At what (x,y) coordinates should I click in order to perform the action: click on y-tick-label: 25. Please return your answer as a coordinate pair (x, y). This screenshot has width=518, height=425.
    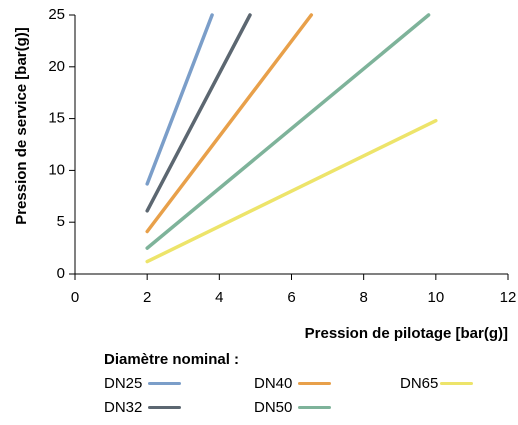
    Looking at the image, I should click on (56, 14).